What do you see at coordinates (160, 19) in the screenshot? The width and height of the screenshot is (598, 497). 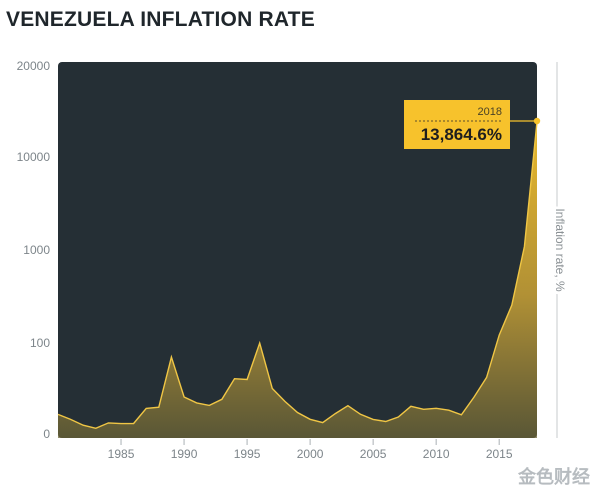 I see `chart-title: VENEZUELA INFLATION RATE` at bounding box center [160, 19].